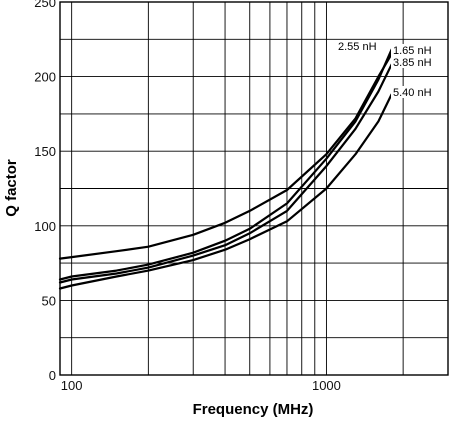  What do you see at coordinates (11, 188) in the screenshot?
I see `y-axis-title: Q factor` at bounding box center [11, 188].